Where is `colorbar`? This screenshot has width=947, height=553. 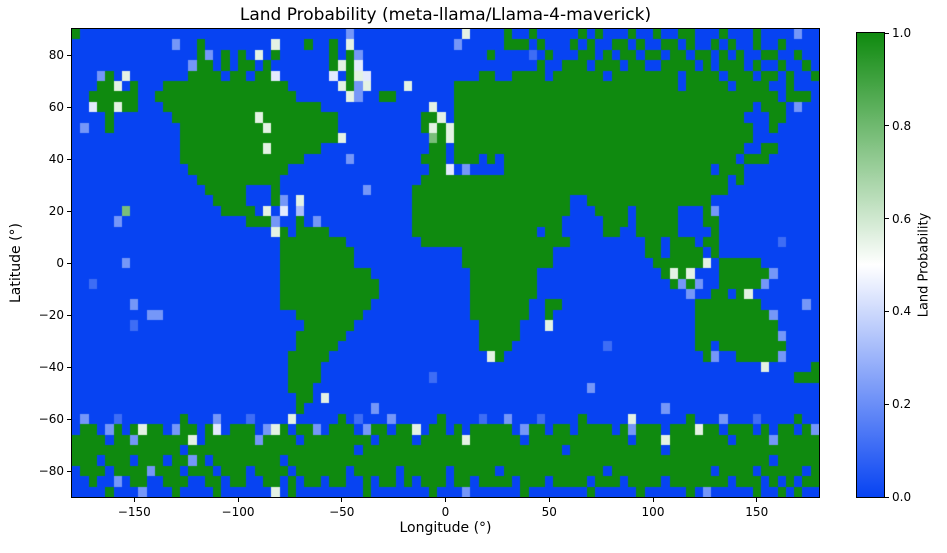
colorbar is located at coordinates (870, 265).